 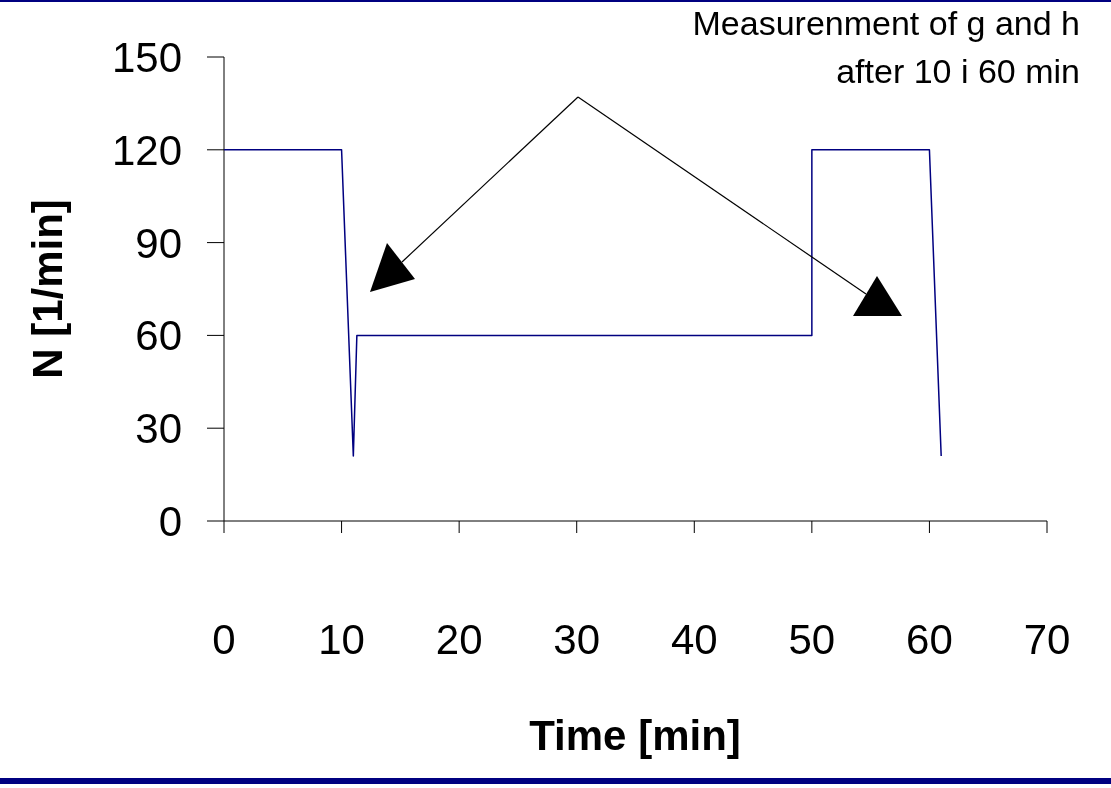 What do you see at coordinates (158, 429) in the screenshot?
I see `y-tick-label: 30` at bounding box center [158, 429].